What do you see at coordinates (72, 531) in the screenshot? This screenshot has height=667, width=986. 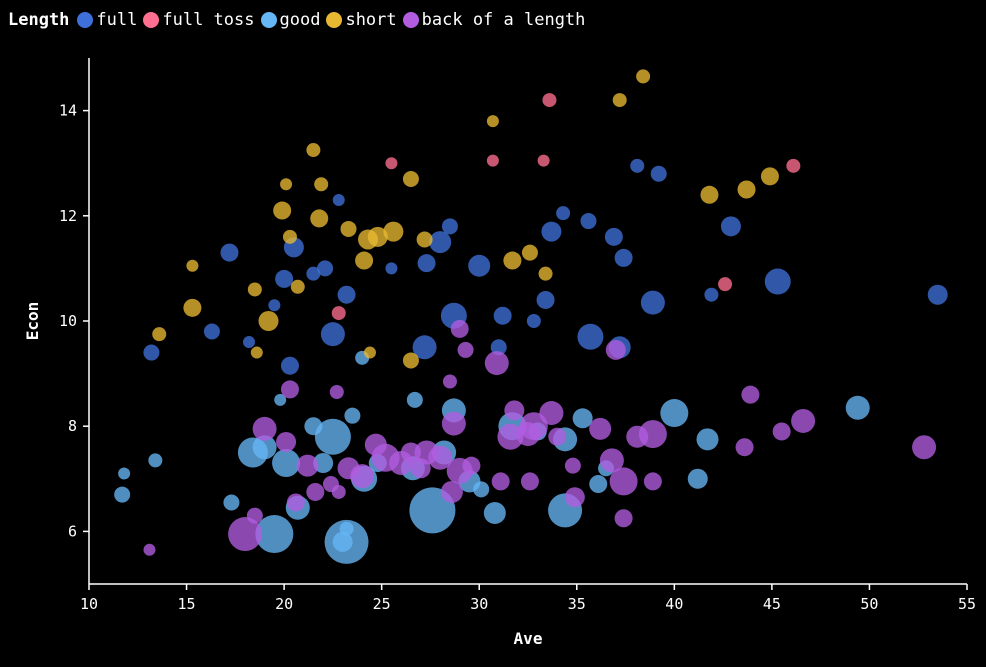 I see `y-tick-label: 6` at bounding box center [72, 531].